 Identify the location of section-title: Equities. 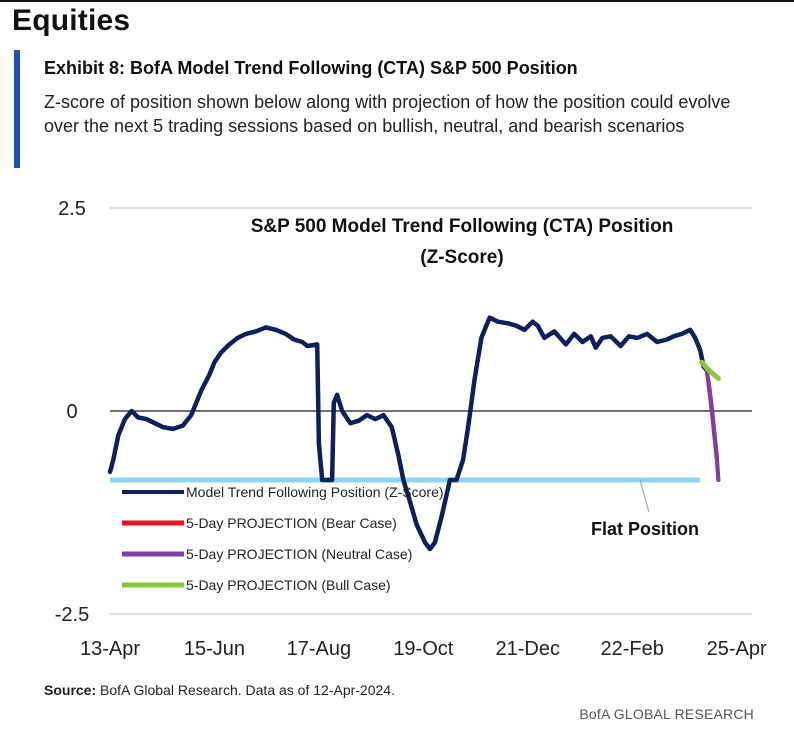
(71, 20).